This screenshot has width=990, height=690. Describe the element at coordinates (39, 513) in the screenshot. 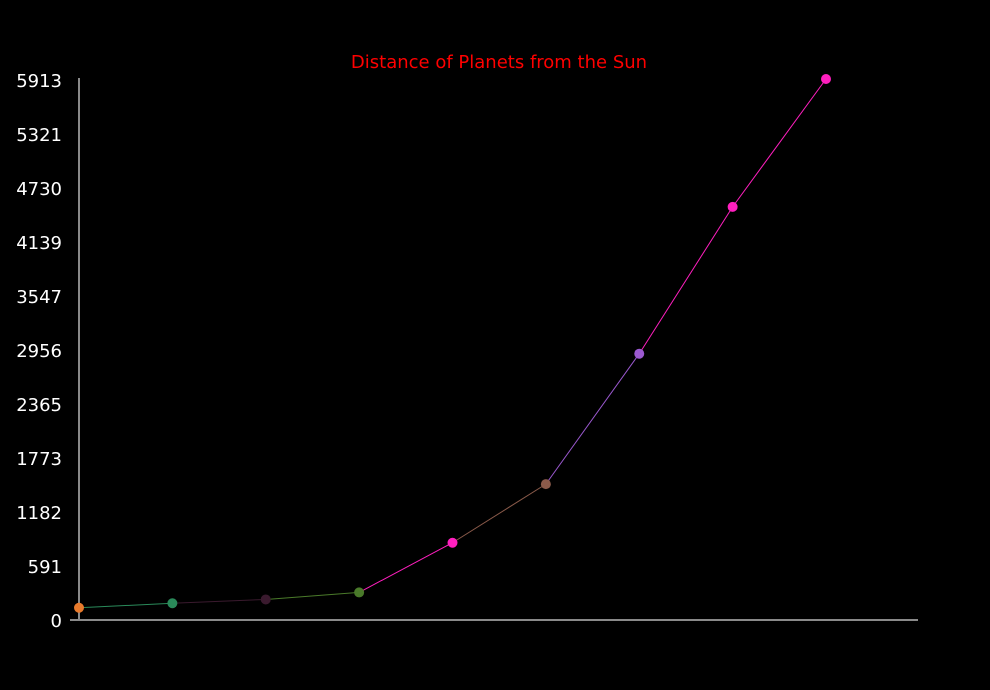

I see `y-tick-label: 1182` at that location.